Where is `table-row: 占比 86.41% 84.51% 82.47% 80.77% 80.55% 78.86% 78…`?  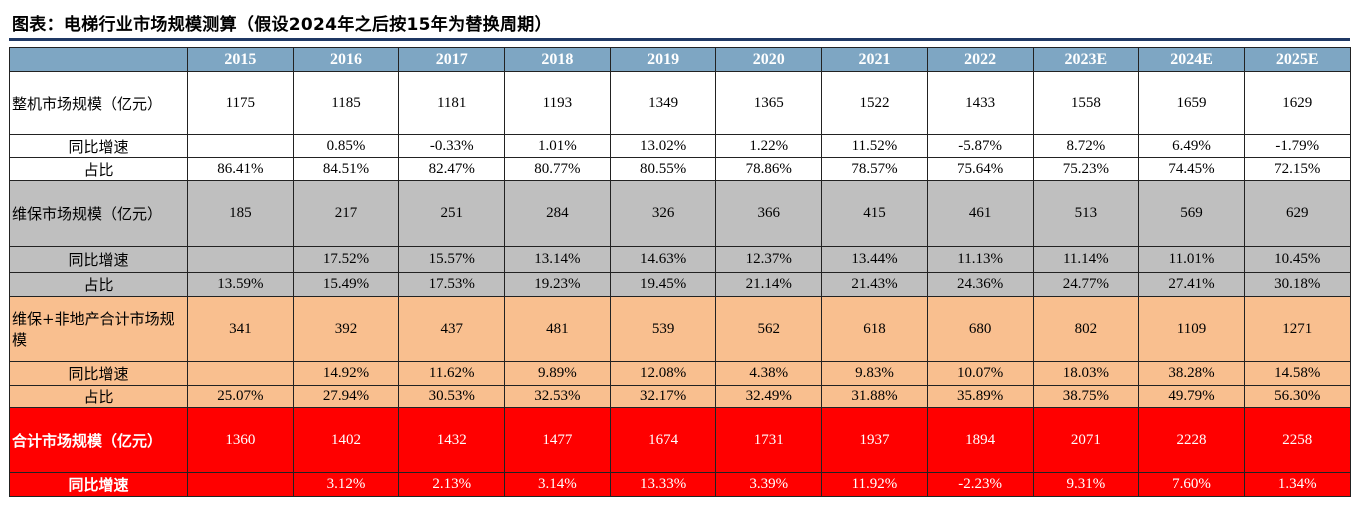 table-row: 占比 86.41% 84.51% 82.47% 80.77% 80.55% 78.86% 78… is located at coordinates (680, 169).